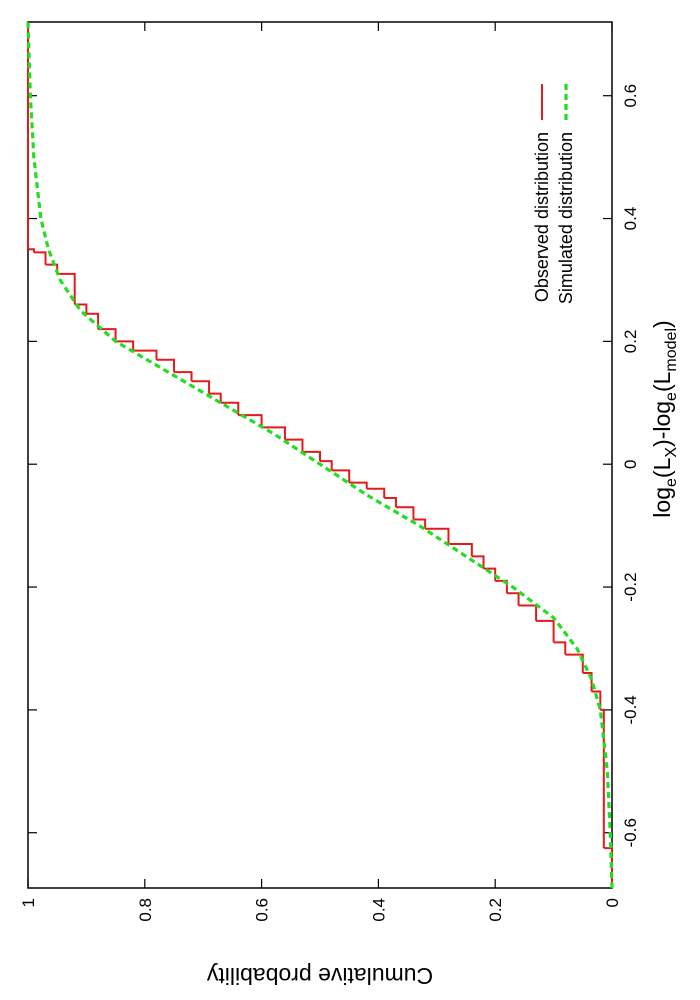  What do you see at coordinates (630, 219) in the screenshot?
I see `x-tick-label: 0.4` at bounding box center [630, 219].